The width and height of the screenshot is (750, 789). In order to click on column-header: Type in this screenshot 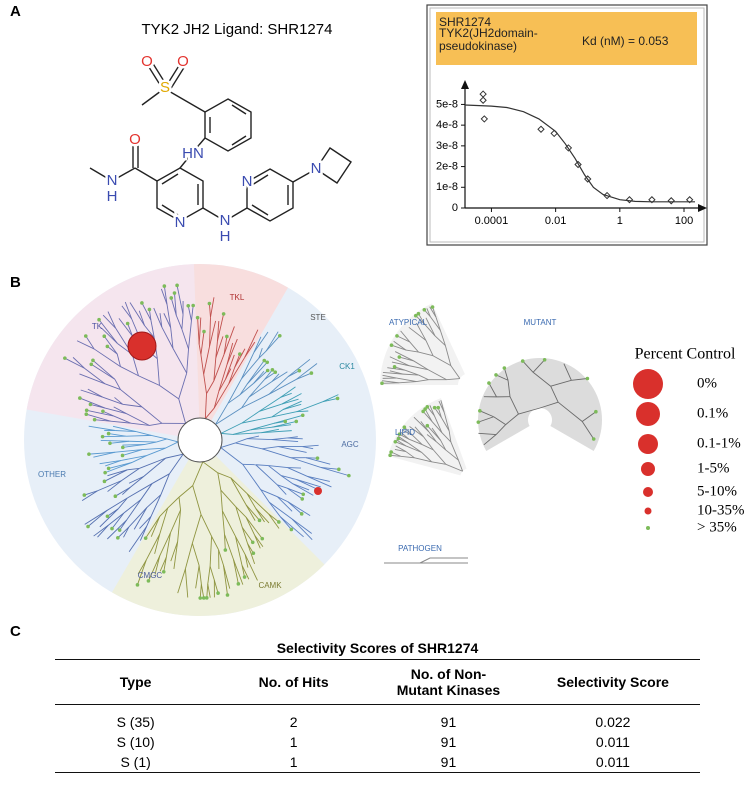, I will do `click(135, 682)`.